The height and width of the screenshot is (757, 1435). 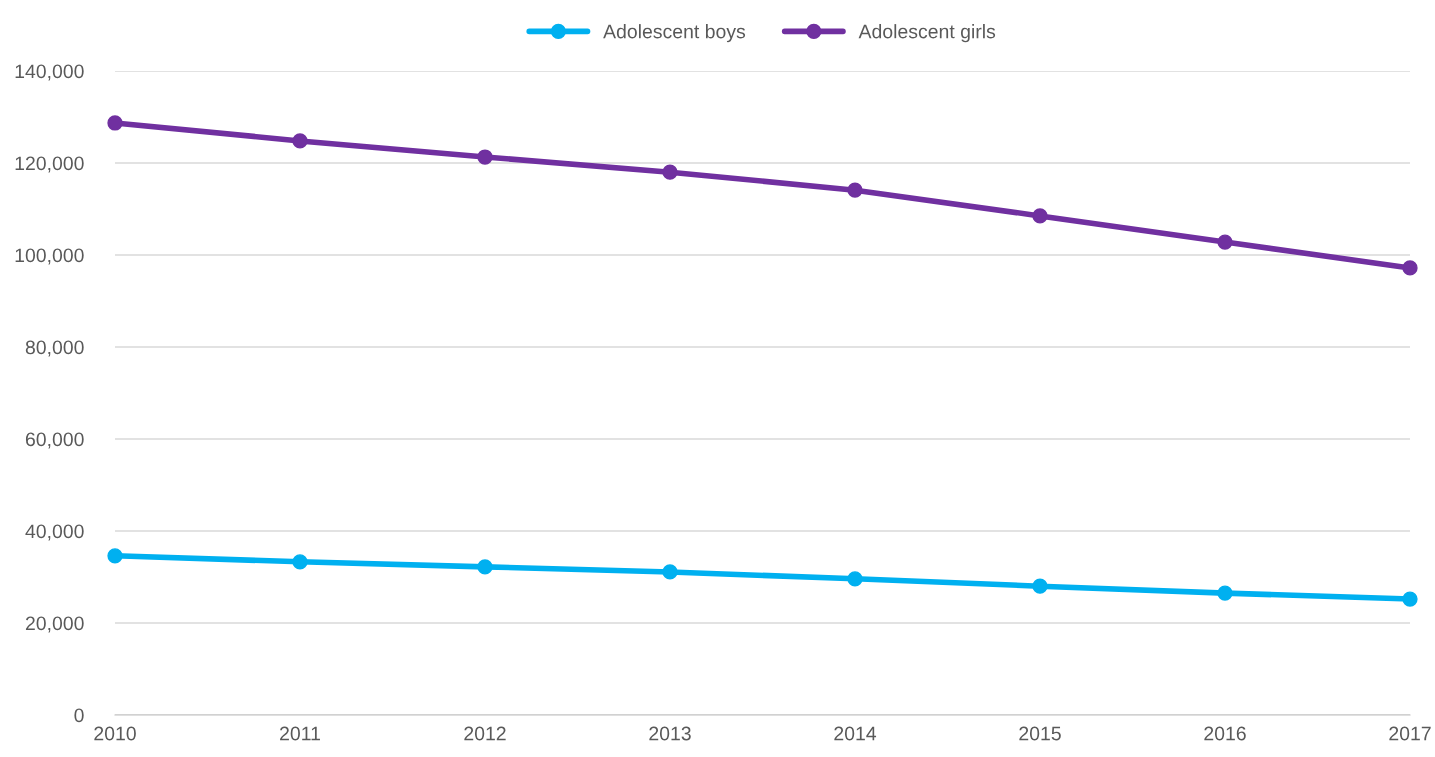 What do you see at coordinates (79, 715) in the screenshot?
I see `y-tick-label: 0` at bounding box center [79, 715].